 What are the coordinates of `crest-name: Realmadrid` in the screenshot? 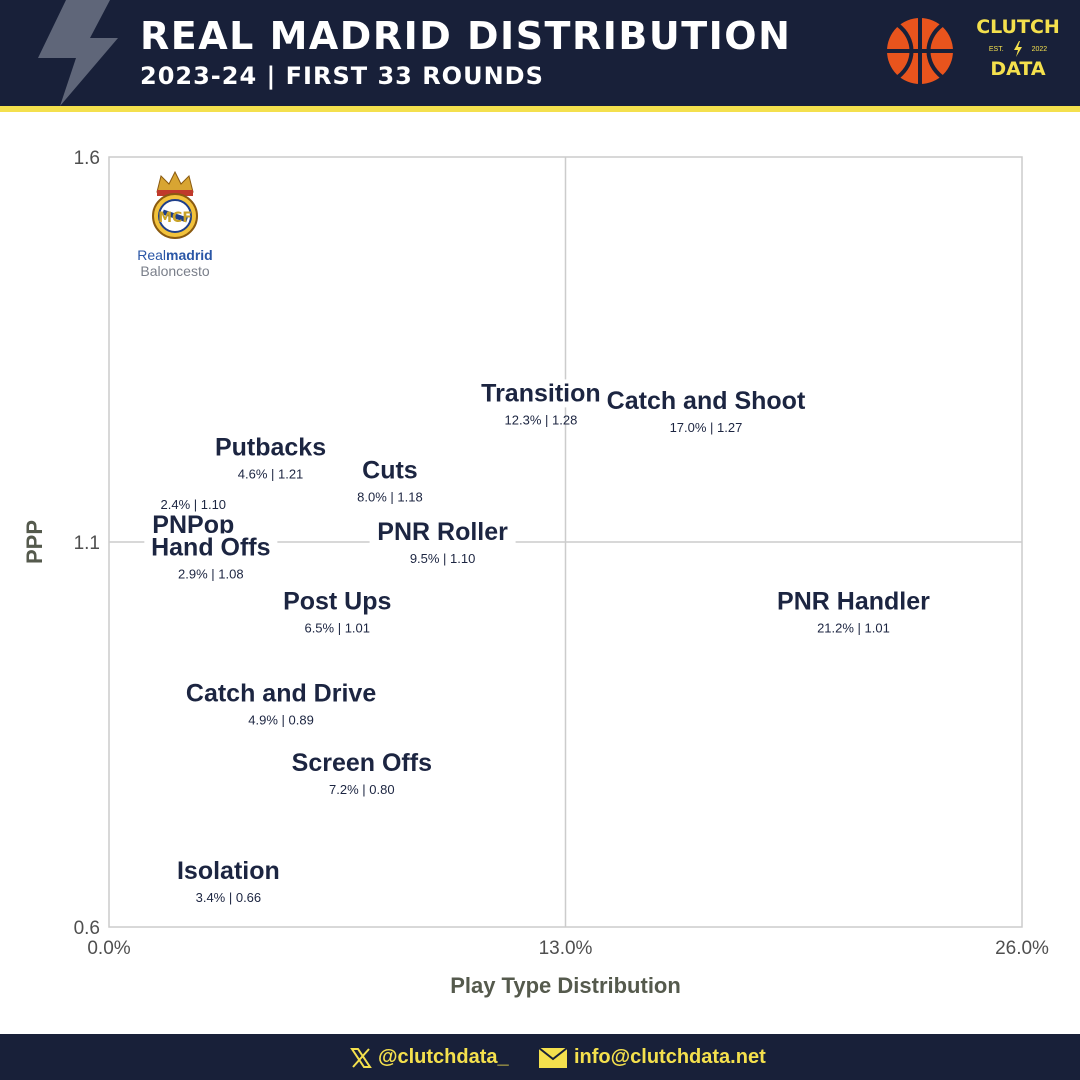 It's located at (175, 255).